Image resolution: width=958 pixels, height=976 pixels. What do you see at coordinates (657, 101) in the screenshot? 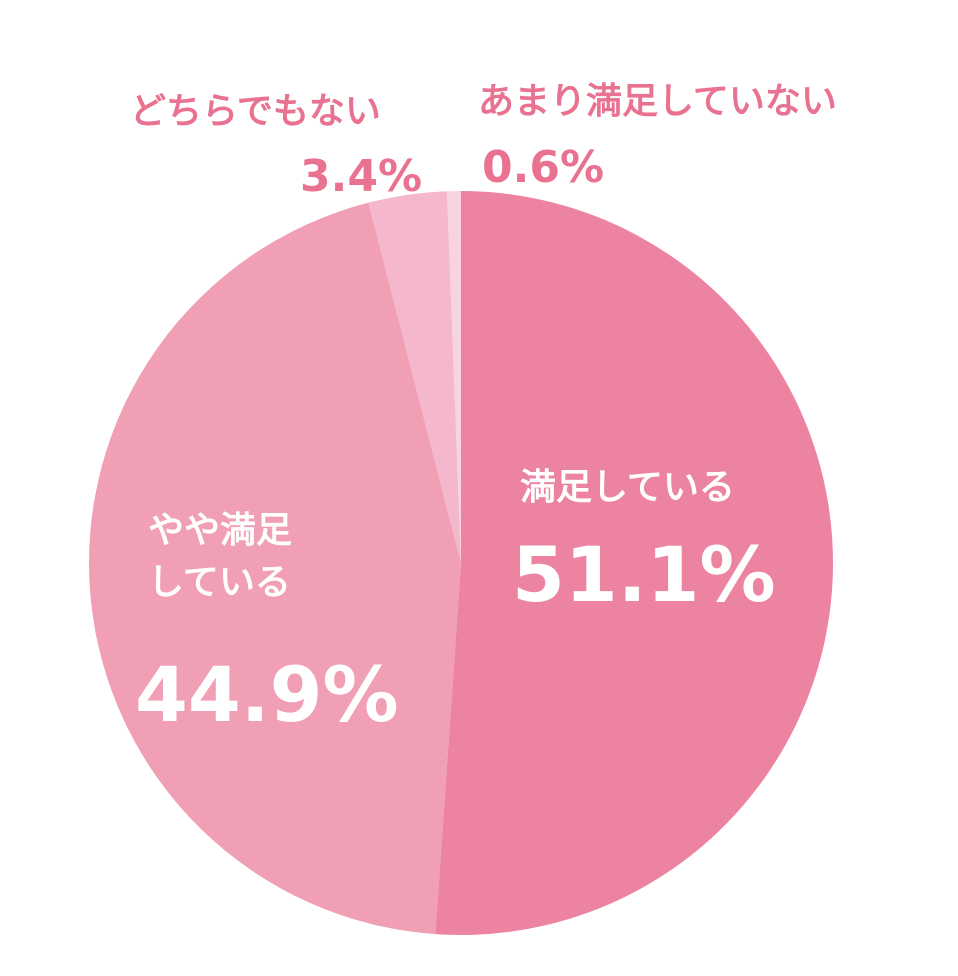
I see `slice-label: あまり満足していない` at bounding box center [657, 101].